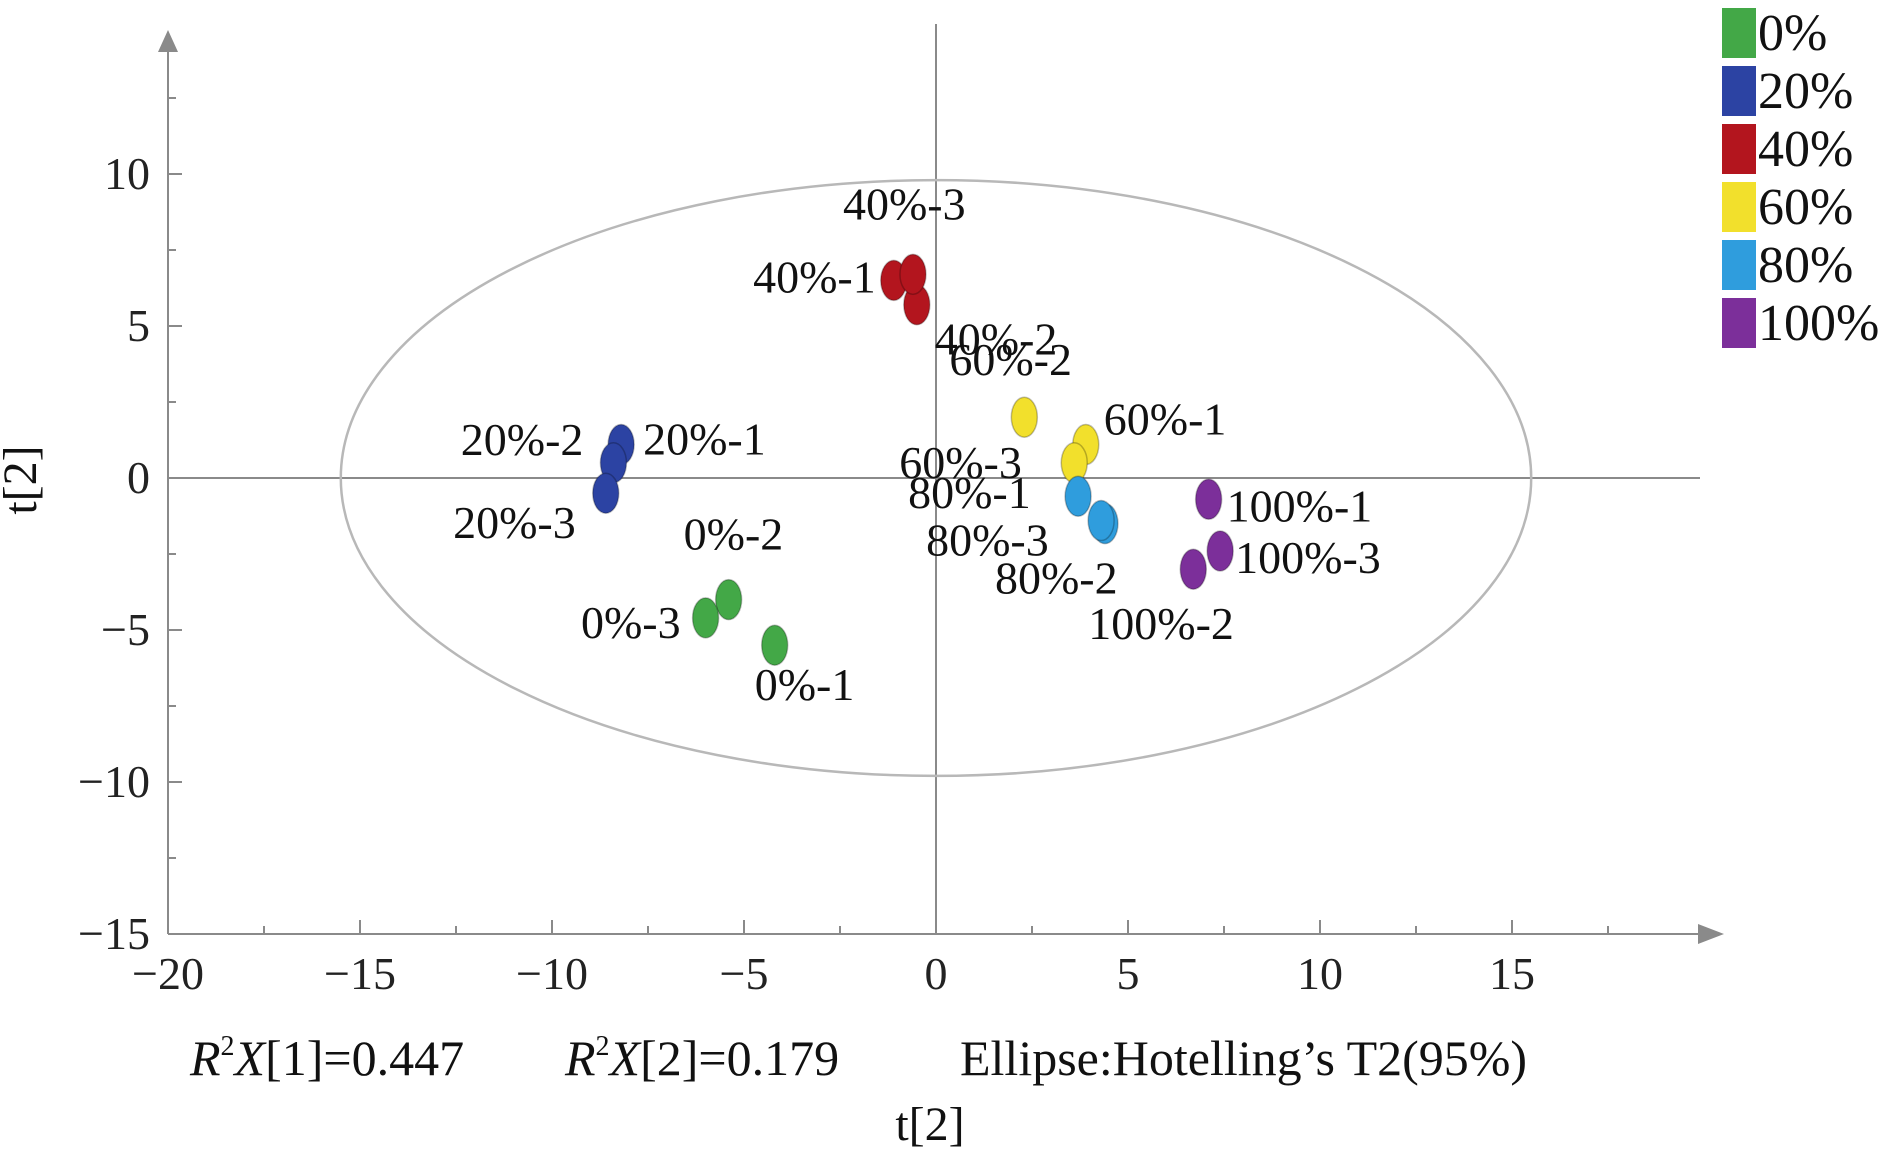 This screenshot has height=1150, width=1888. Describe the element at coordinates (1300, 505) in the screenshot. I see `point-label-100pct-1: 100%-1` at that location.